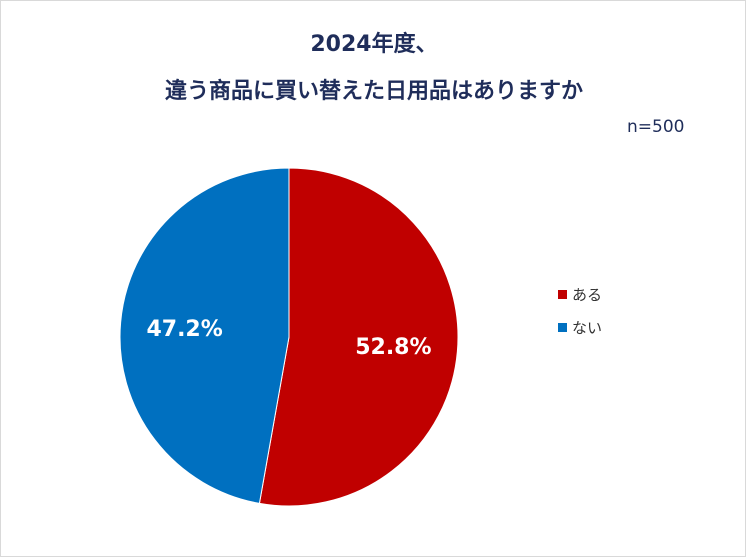 The width and height of the screenshot is (746, 558). I want to click on sample-size-label: n=500, so click(656, 127).